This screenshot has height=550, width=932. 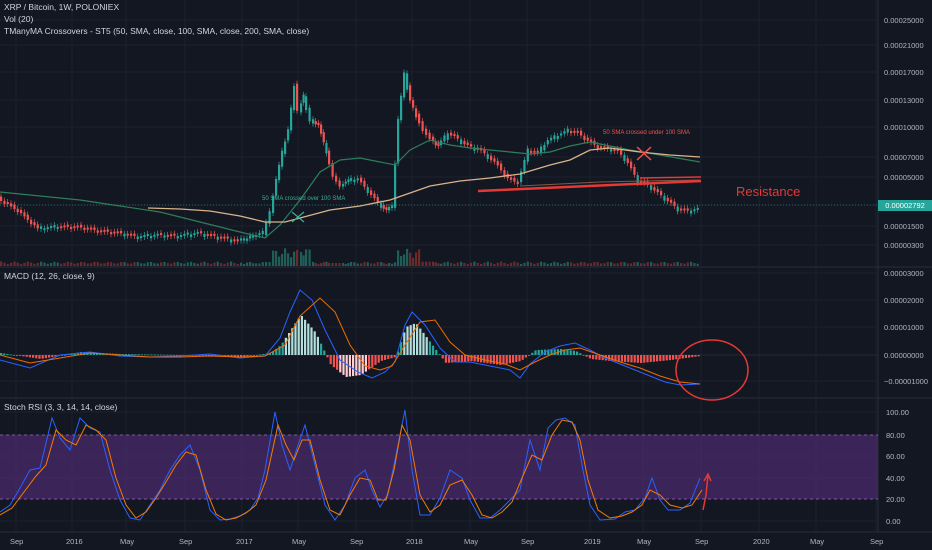 I want to click on resistance-line-upper, so click(x=670, y=177).